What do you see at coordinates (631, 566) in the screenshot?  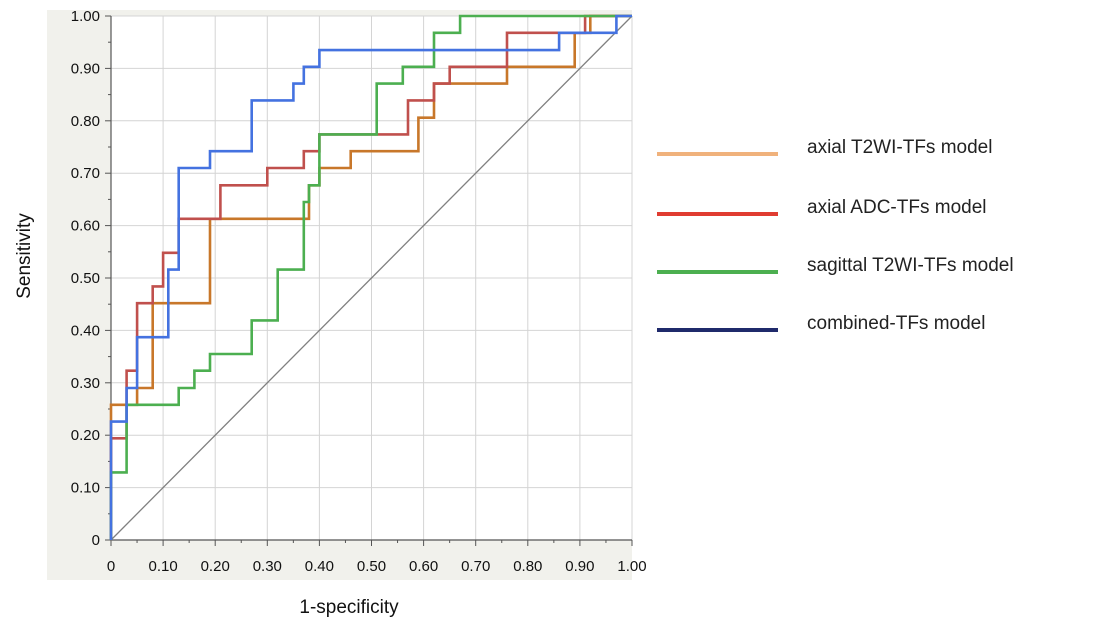 I see `x-tick-label: 1.00` at bounding box center [631, 566].